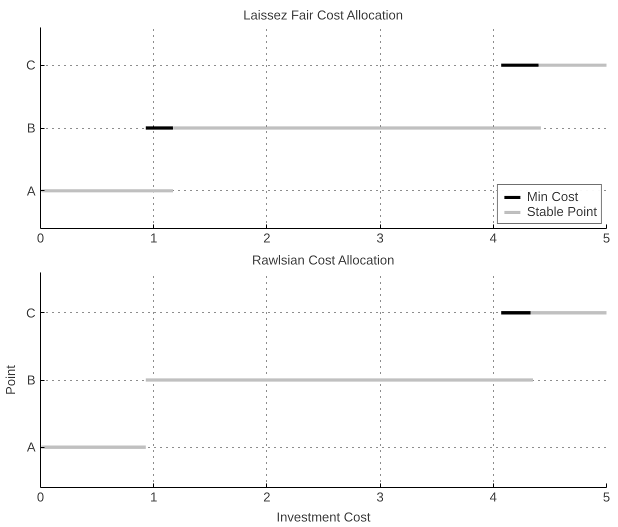 The height and width of the screenshot is (527, 618). What do you see at coordinates (323, 15) in the screenshot?
I see `chart-title: Laissez Fair Cost Allocation` at bounding box center [323, 15].